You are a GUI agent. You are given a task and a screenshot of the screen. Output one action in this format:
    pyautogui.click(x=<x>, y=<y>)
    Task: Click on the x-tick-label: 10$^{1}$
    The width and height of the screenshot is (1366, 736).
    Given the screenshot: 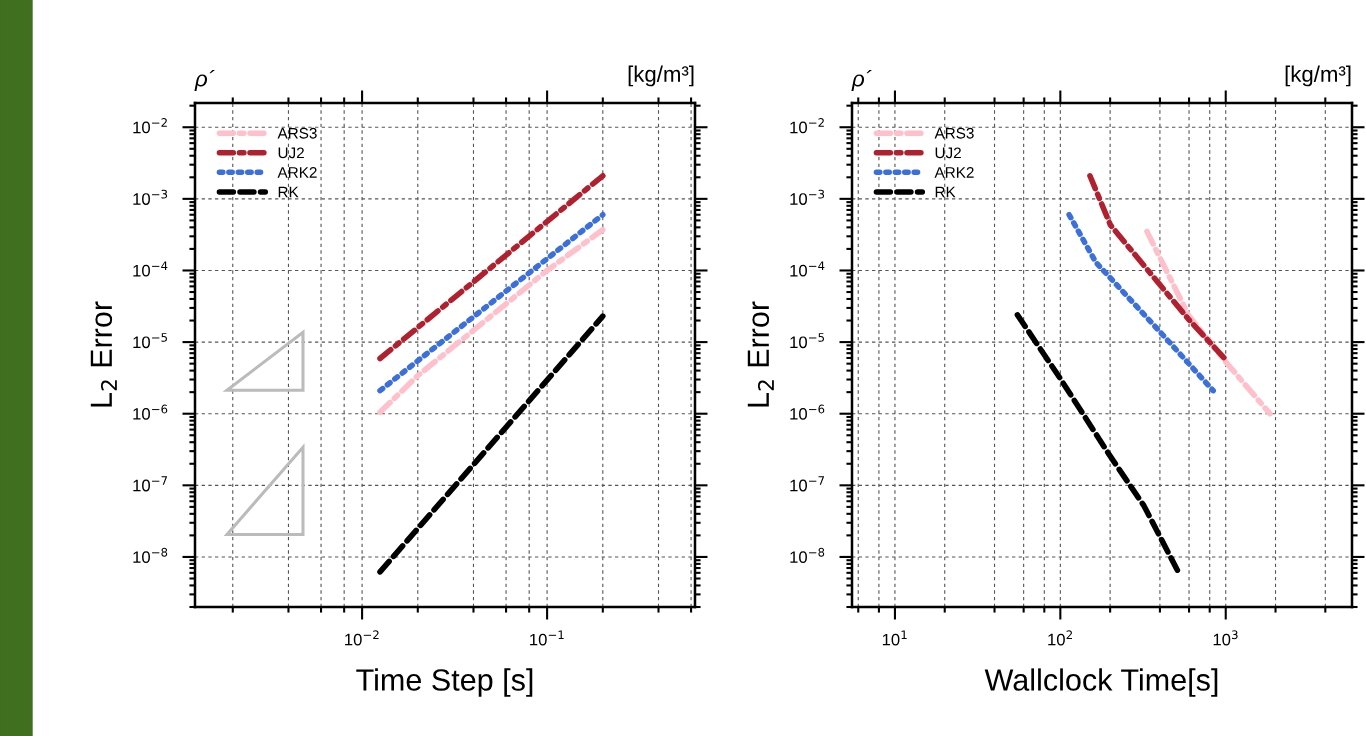 What is the action you would take?
    pyautogui.click(x=894, y=638)
    